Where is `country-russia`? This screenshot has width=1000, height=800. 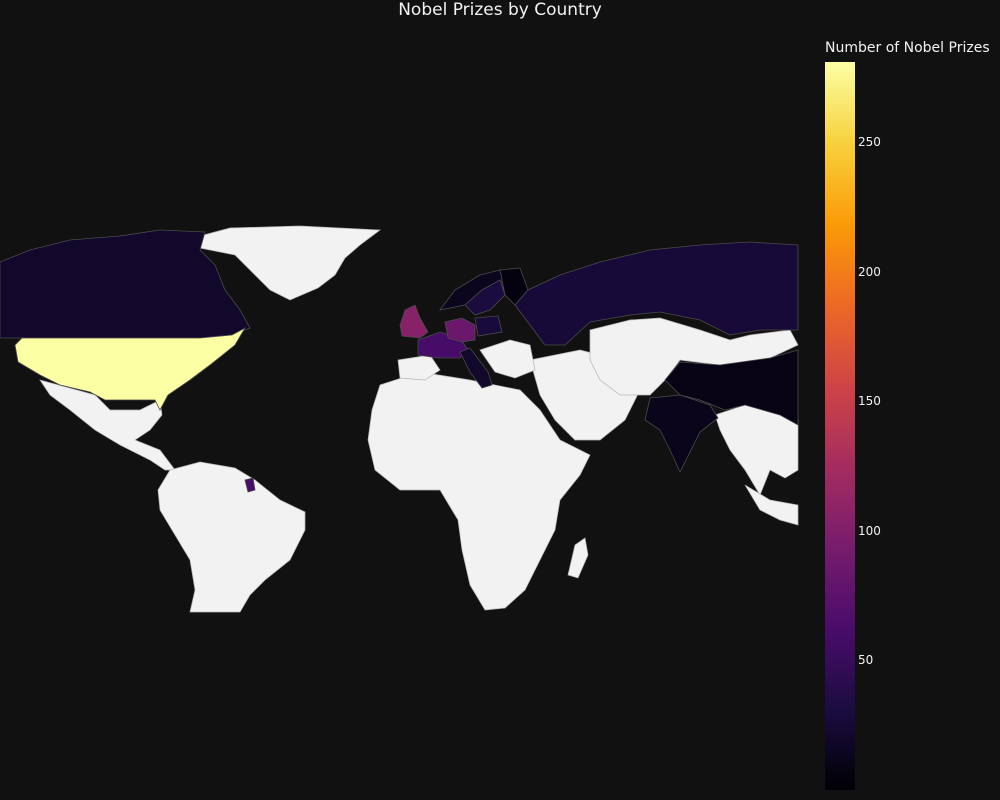
country-russia is located at coordinates (656, 293).